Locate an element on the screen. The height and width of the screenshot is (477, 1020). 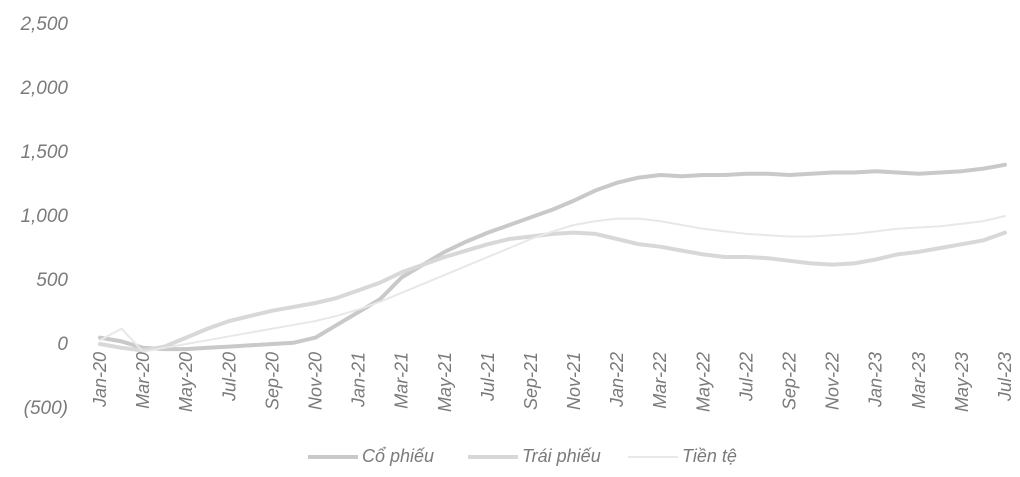
legend-label: Trái phiếu is located at coordinates (561, 456).